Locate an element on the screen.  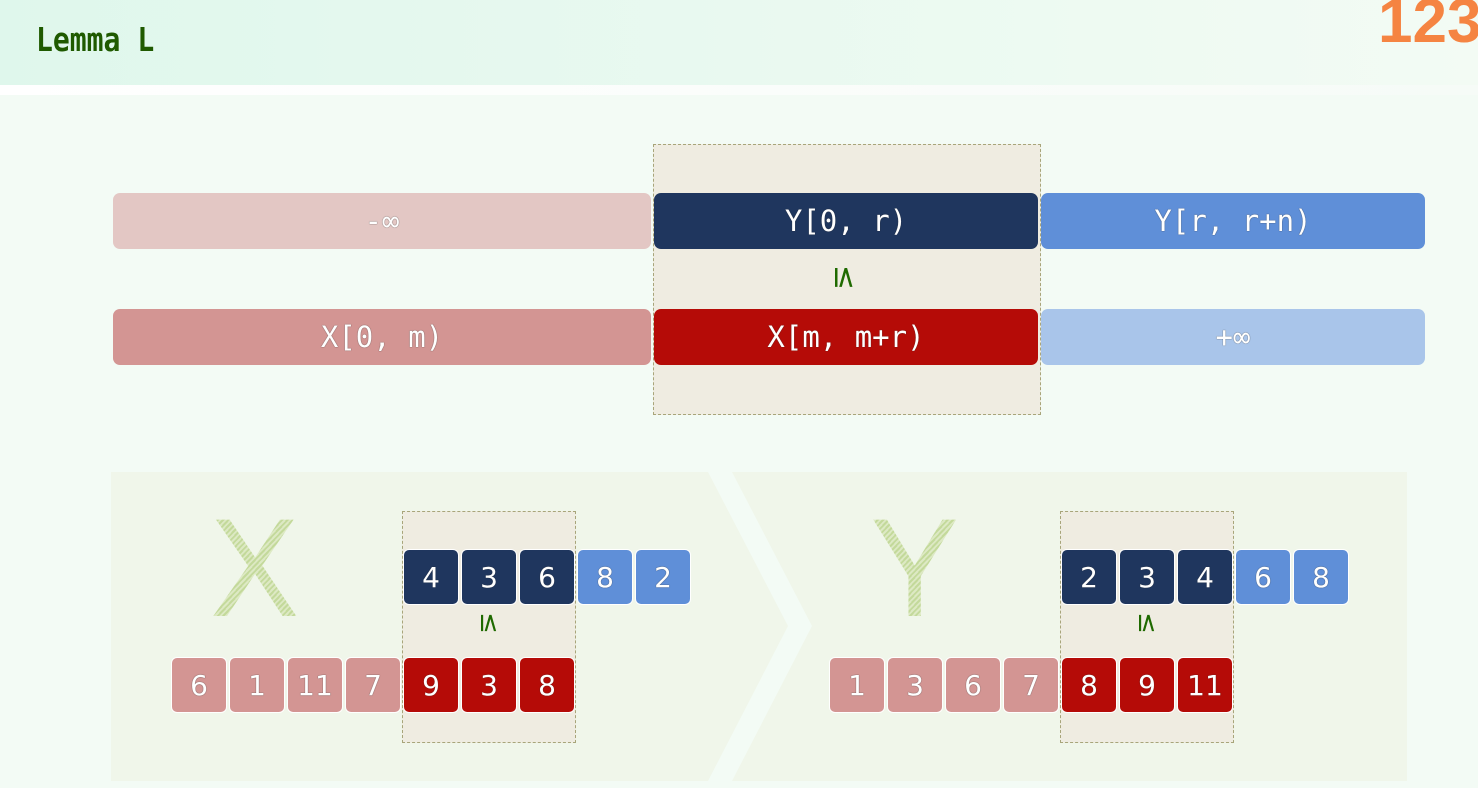
highlight-window is located at coordinates (847, 279).